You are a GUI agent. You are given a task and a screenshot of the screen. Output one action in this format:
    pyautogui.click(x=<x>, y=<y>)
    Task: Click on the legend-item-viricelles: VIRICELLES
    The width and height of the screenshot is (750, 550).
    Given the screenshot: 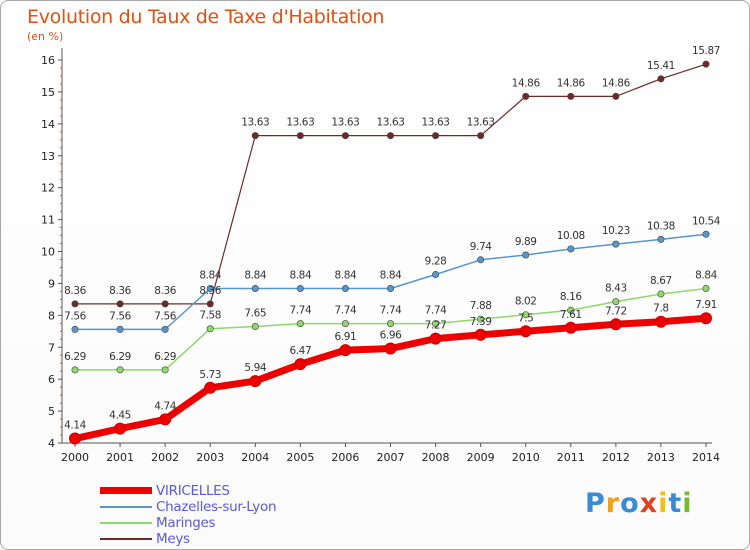 What is the action you would take?
    pyautogui.click(x=230, y=491)
    